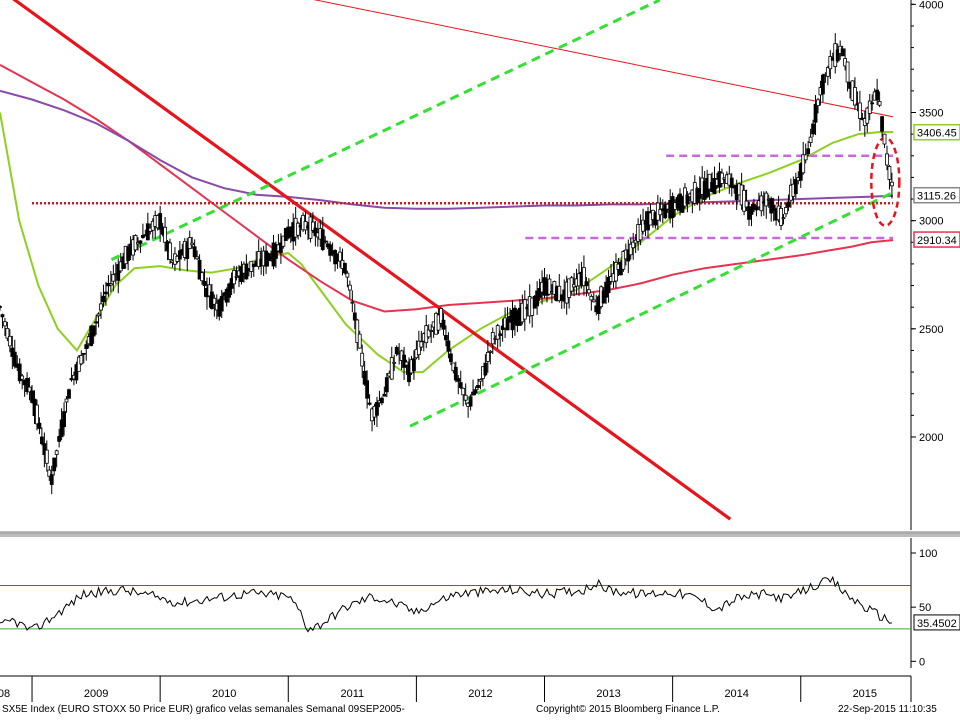 The width and height of the screenshot is (960, 725). Describe the element at coordinates (456, 688) in the screenshot. I see `x-axis: 08 2009 2010 2011 2012 2013 2014 2015` at that location.